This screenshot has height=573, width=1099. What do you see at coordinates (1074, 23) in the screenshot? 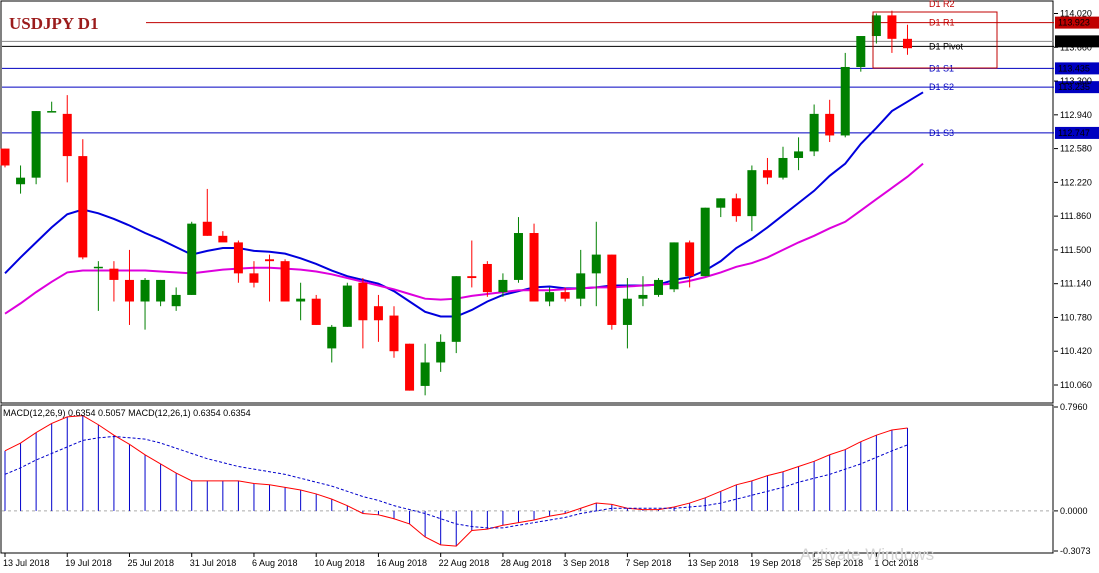
I see `pivot-value-label: 113.923` at bounding box center [1074, 23].